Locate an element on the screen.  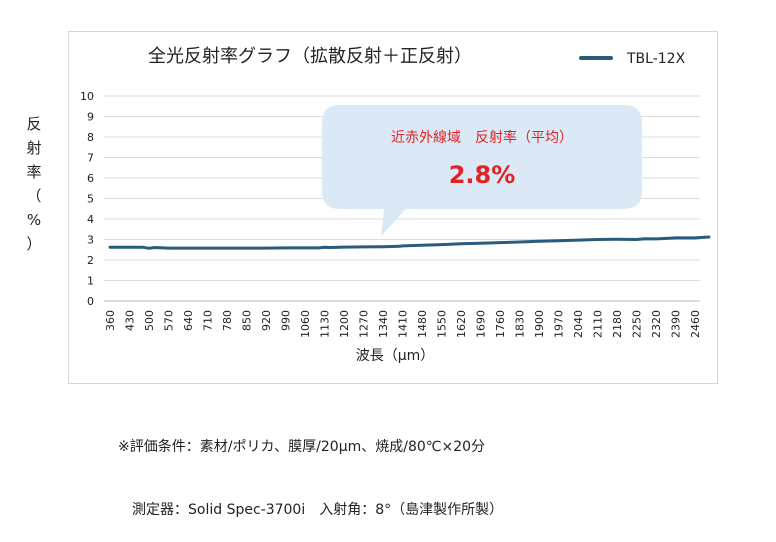
legend: TBL-12X is located at coordinates (632, 59).